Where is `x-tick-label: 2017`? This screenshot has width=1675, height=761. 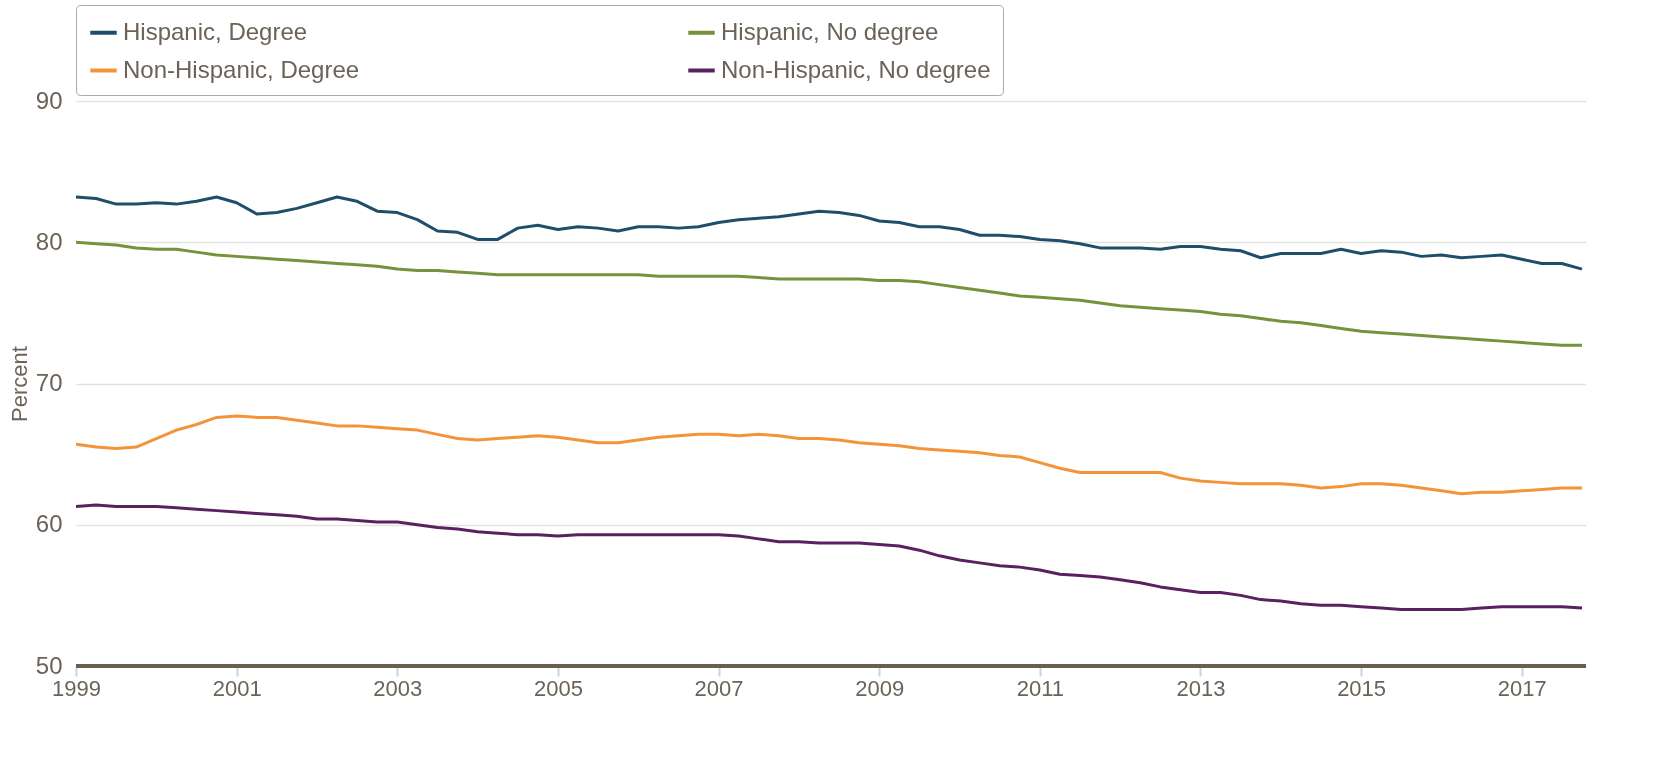 x-tick-label: 2017 is located at coordinates (1522, 688).